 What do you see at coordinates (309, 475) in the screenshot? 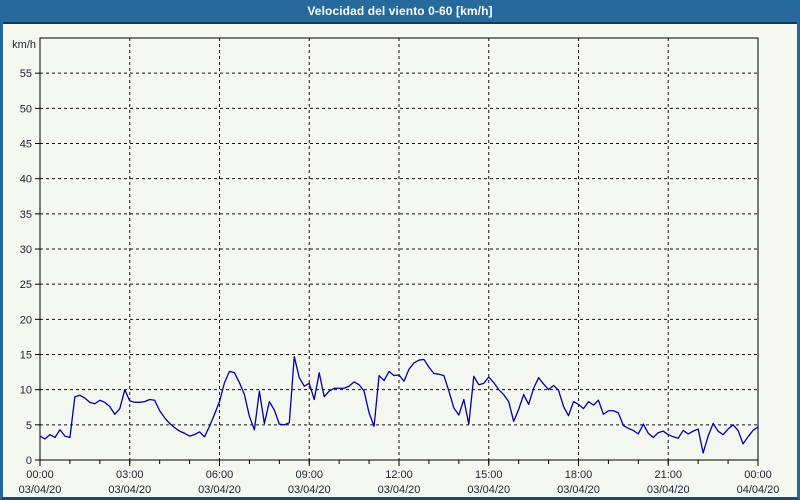
I see `x-tick-time-label: 09:00` at bounding box center [309, 475].